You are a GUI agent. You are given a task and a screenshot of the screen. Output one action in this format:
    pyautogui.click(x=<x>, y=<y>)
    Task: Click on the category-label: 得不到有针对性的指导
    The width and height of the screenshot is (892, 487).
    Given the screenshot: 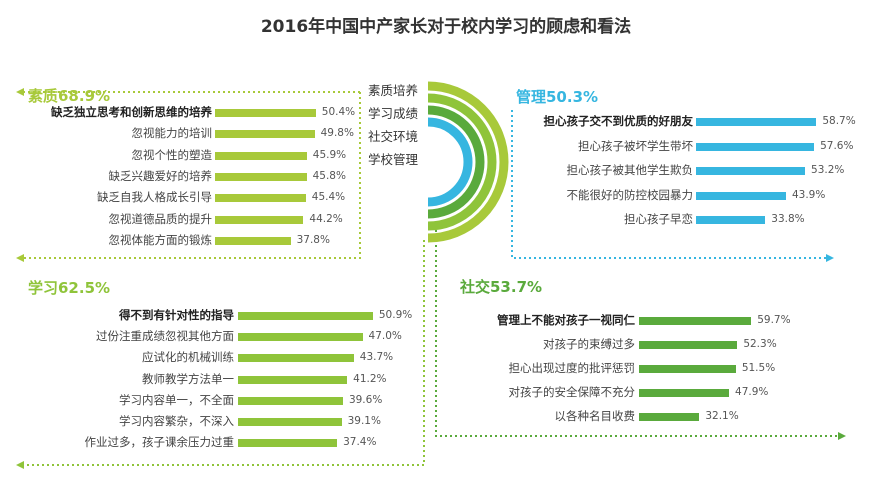 What is the action you would take?
    pyautogui.click(x=176, y=315)
    